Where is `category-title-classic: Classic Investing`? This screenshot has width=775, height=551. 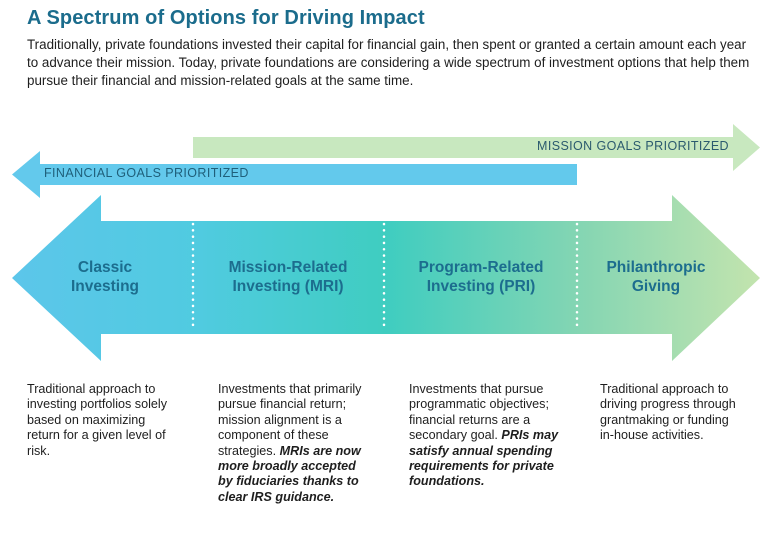 category-title-classic: Classic Investing is located at coordinates (105, 277).